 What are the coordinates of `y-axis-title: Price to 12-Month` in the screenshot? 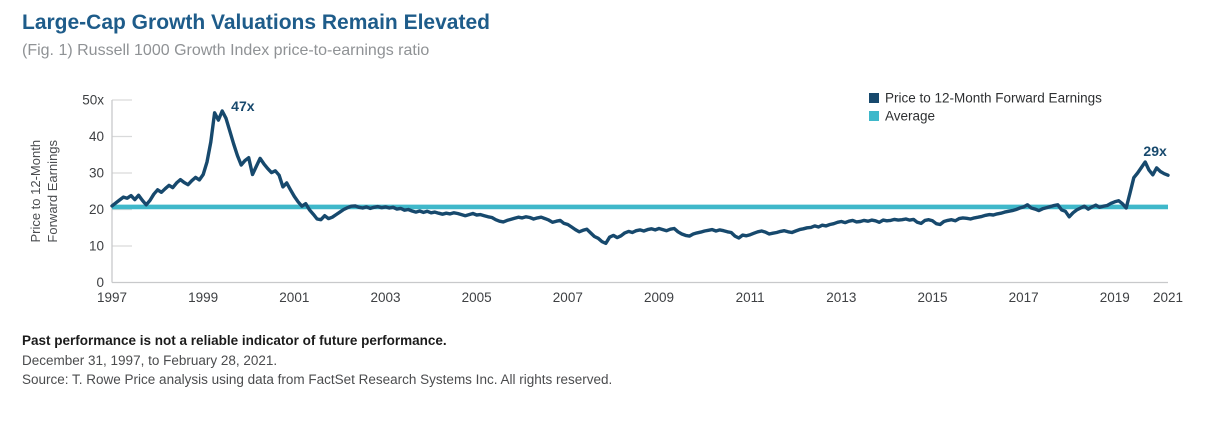 It's located at (35, 191).